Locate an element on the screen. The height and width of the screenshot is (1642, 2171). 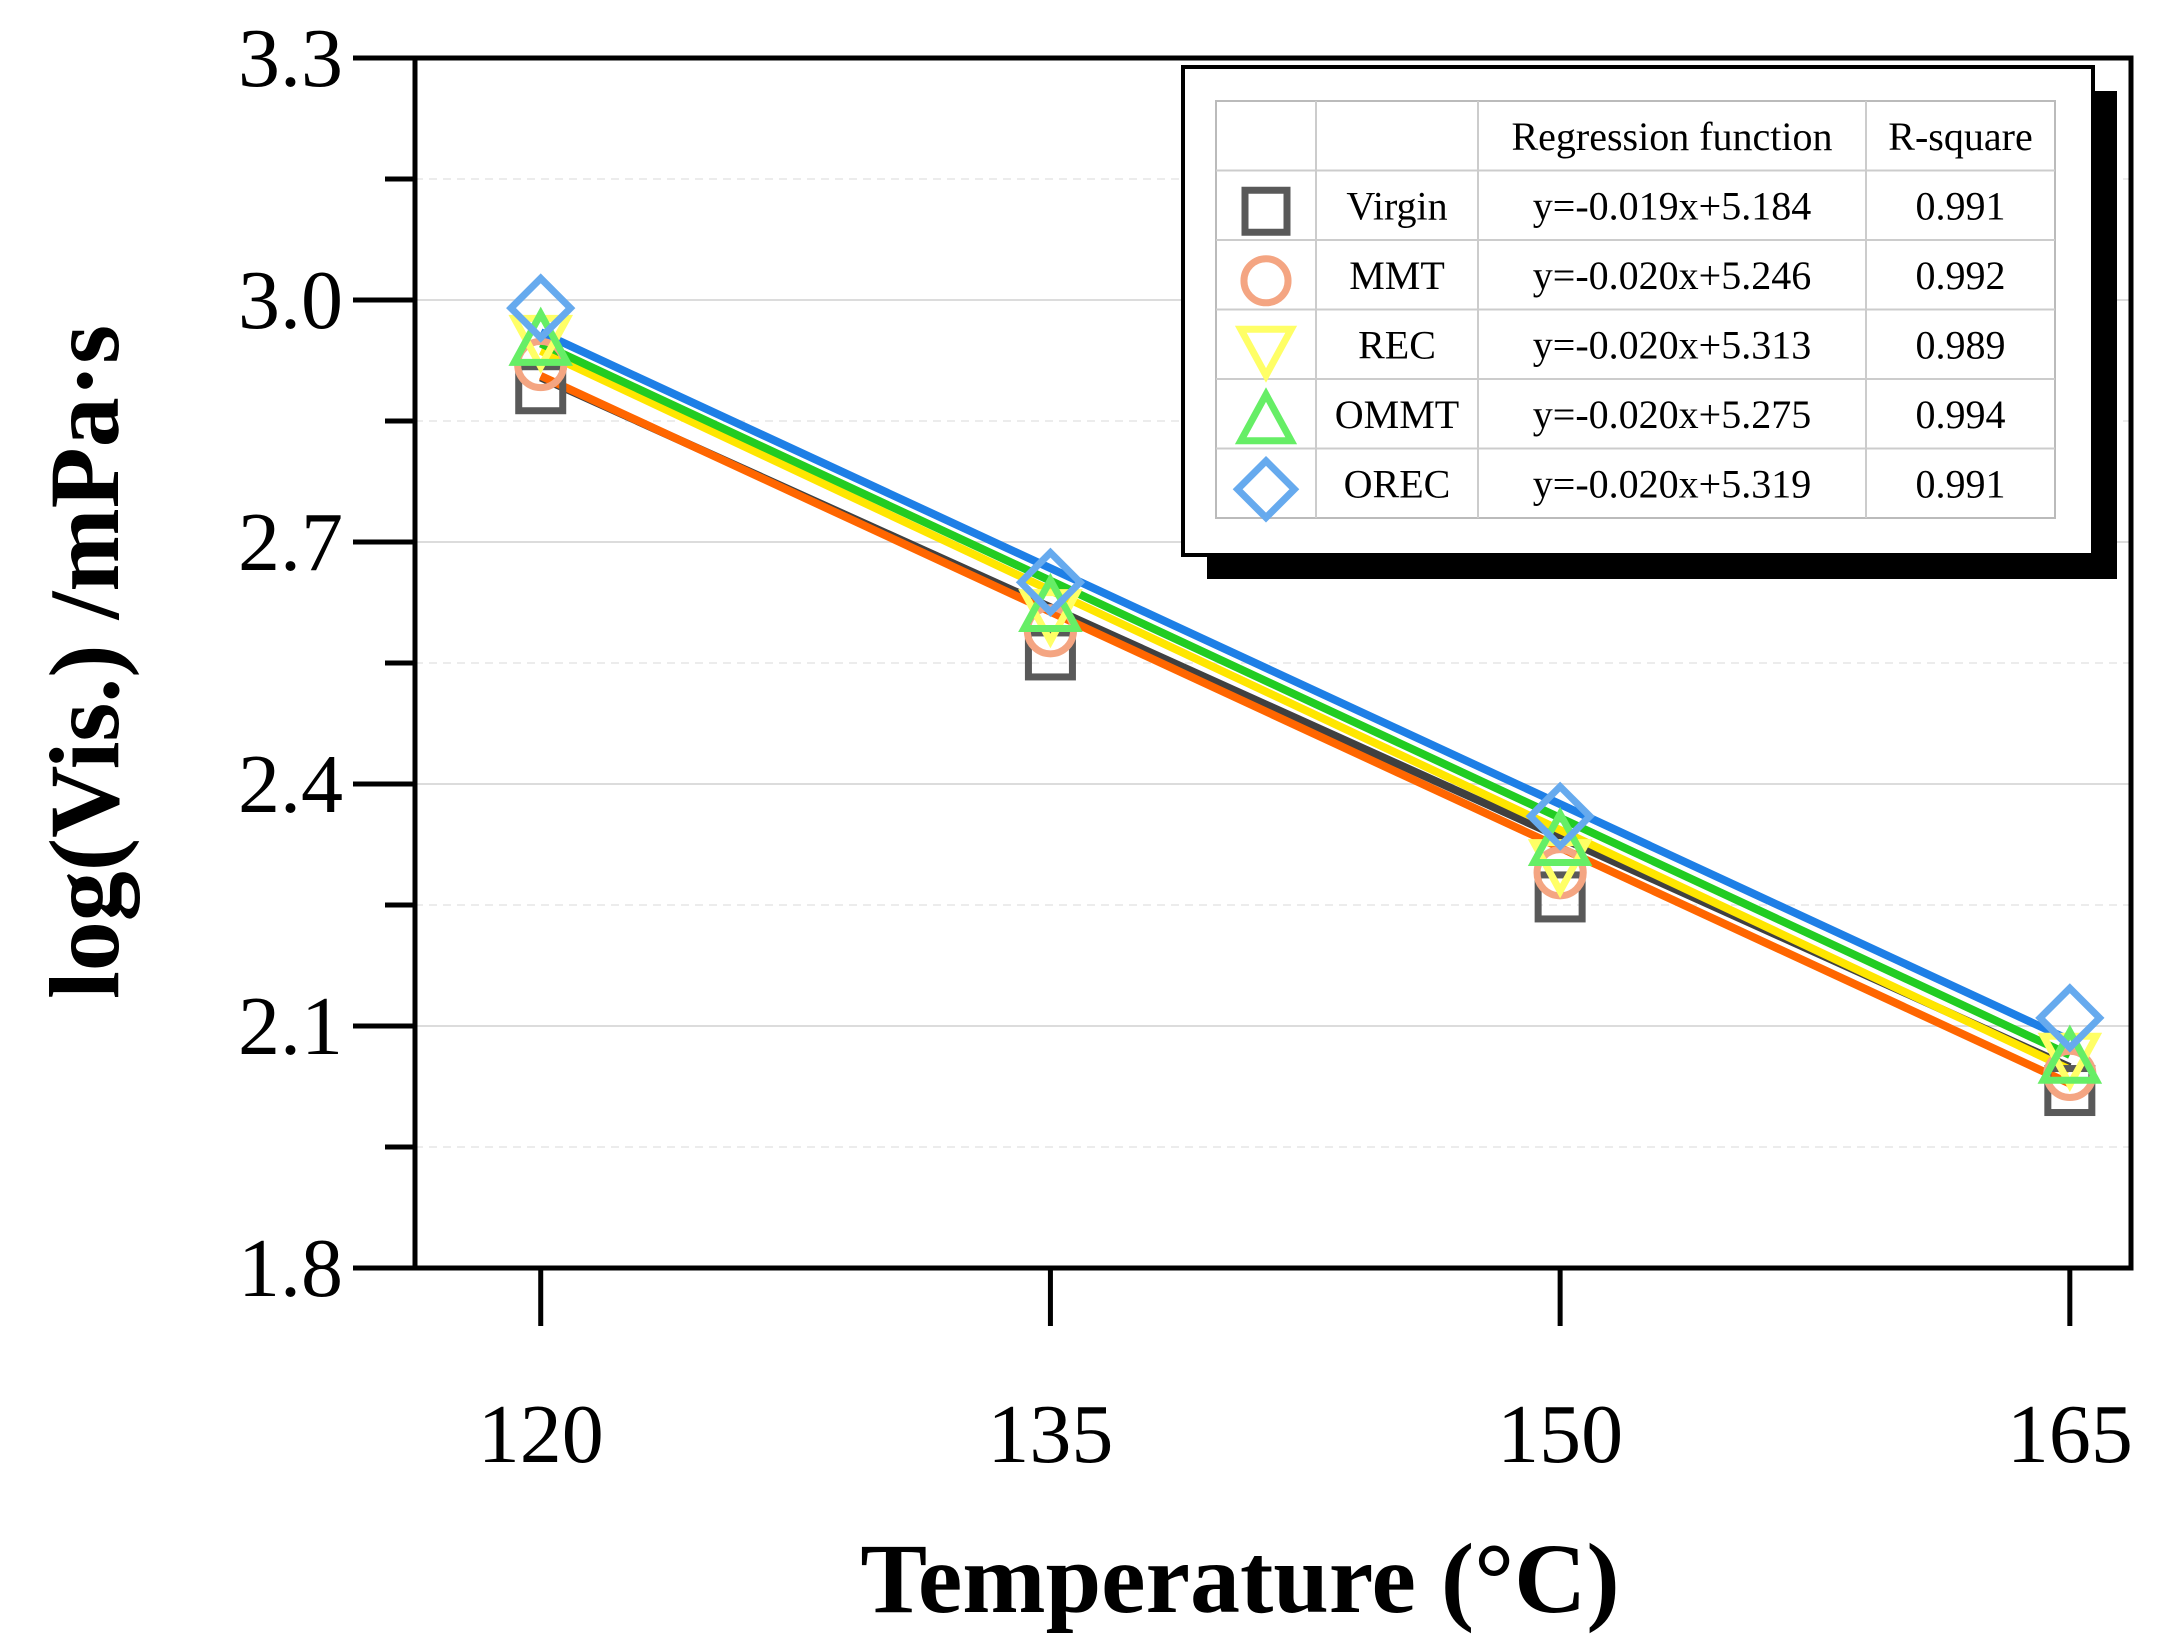
legend-marker-mmt is located at coordinates (1266, 281).